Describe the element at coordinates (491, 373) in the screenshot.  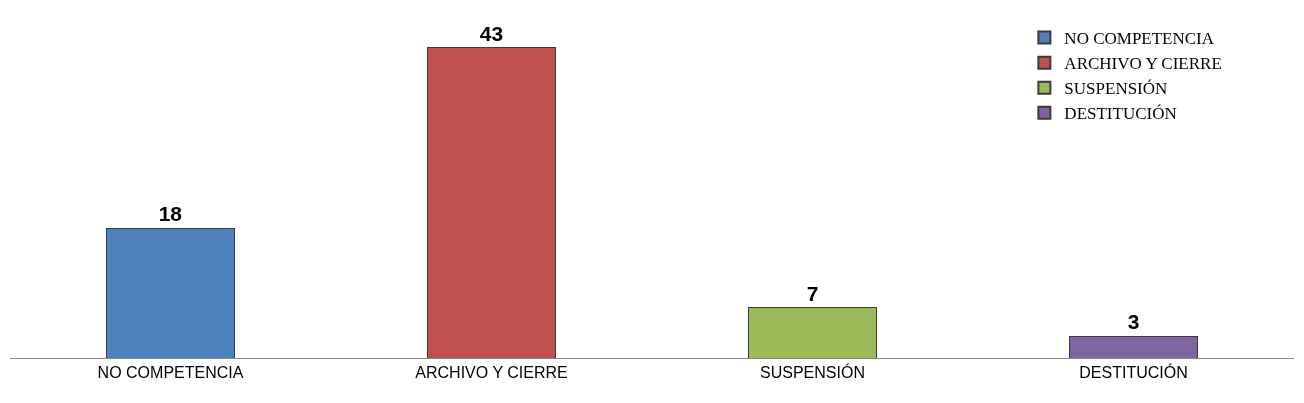
I see `x-tick-label: ARCHIVO Y CIERRE` at that location.